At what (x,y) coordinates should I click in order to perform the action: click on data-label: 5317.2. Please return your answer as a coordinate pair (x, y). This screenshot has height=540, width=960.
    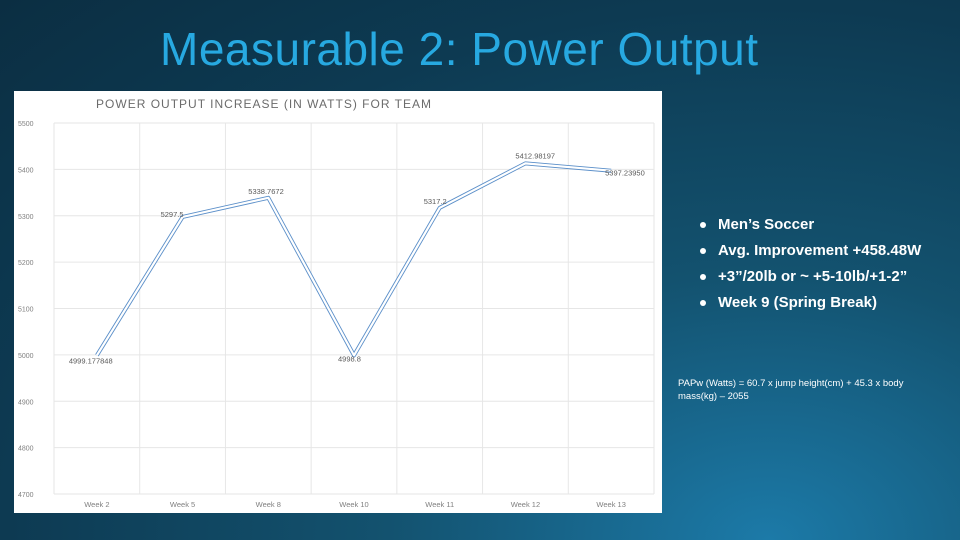
    Looking at the image, I should click on (435, 201).